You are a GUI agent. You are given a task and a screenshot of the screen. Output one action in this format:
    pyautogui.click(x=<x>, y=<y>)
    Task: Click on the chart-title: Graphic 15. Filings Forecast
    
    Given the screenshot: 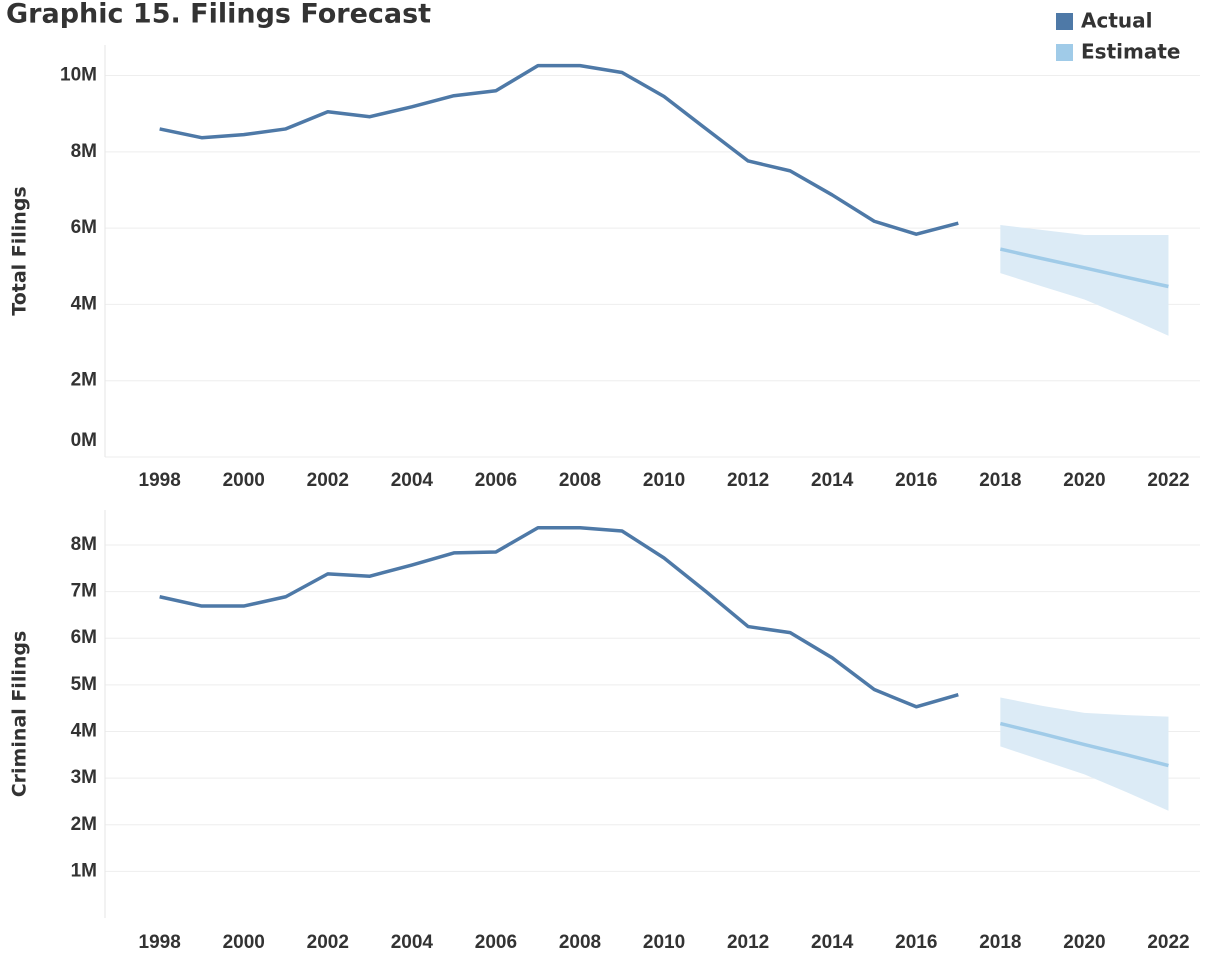 What is the action you would take?
    pyautogui.click(x=218, y=15)
    